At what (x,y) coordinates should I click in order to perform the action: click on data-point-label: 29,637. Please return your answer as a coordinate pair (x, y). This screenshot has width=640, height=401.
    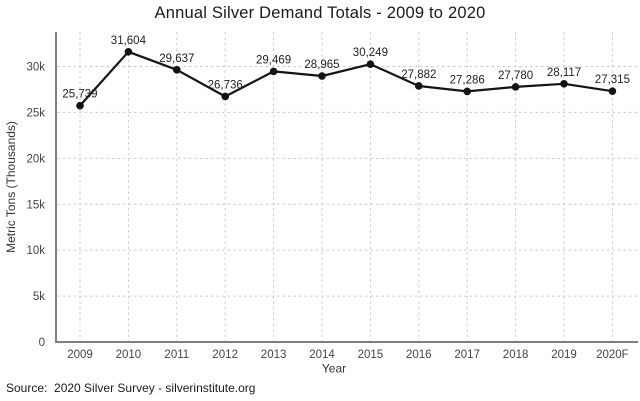
    Looking at the image, I should click on (176, 59).